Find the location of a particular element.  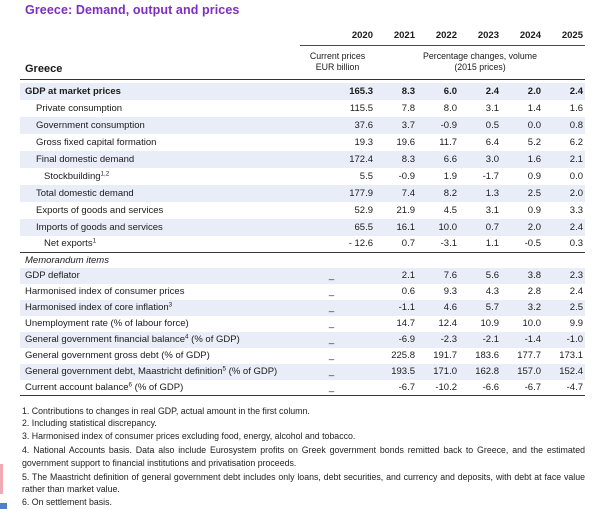

value-cell: 19.6 is located at coordinates (406, 142).